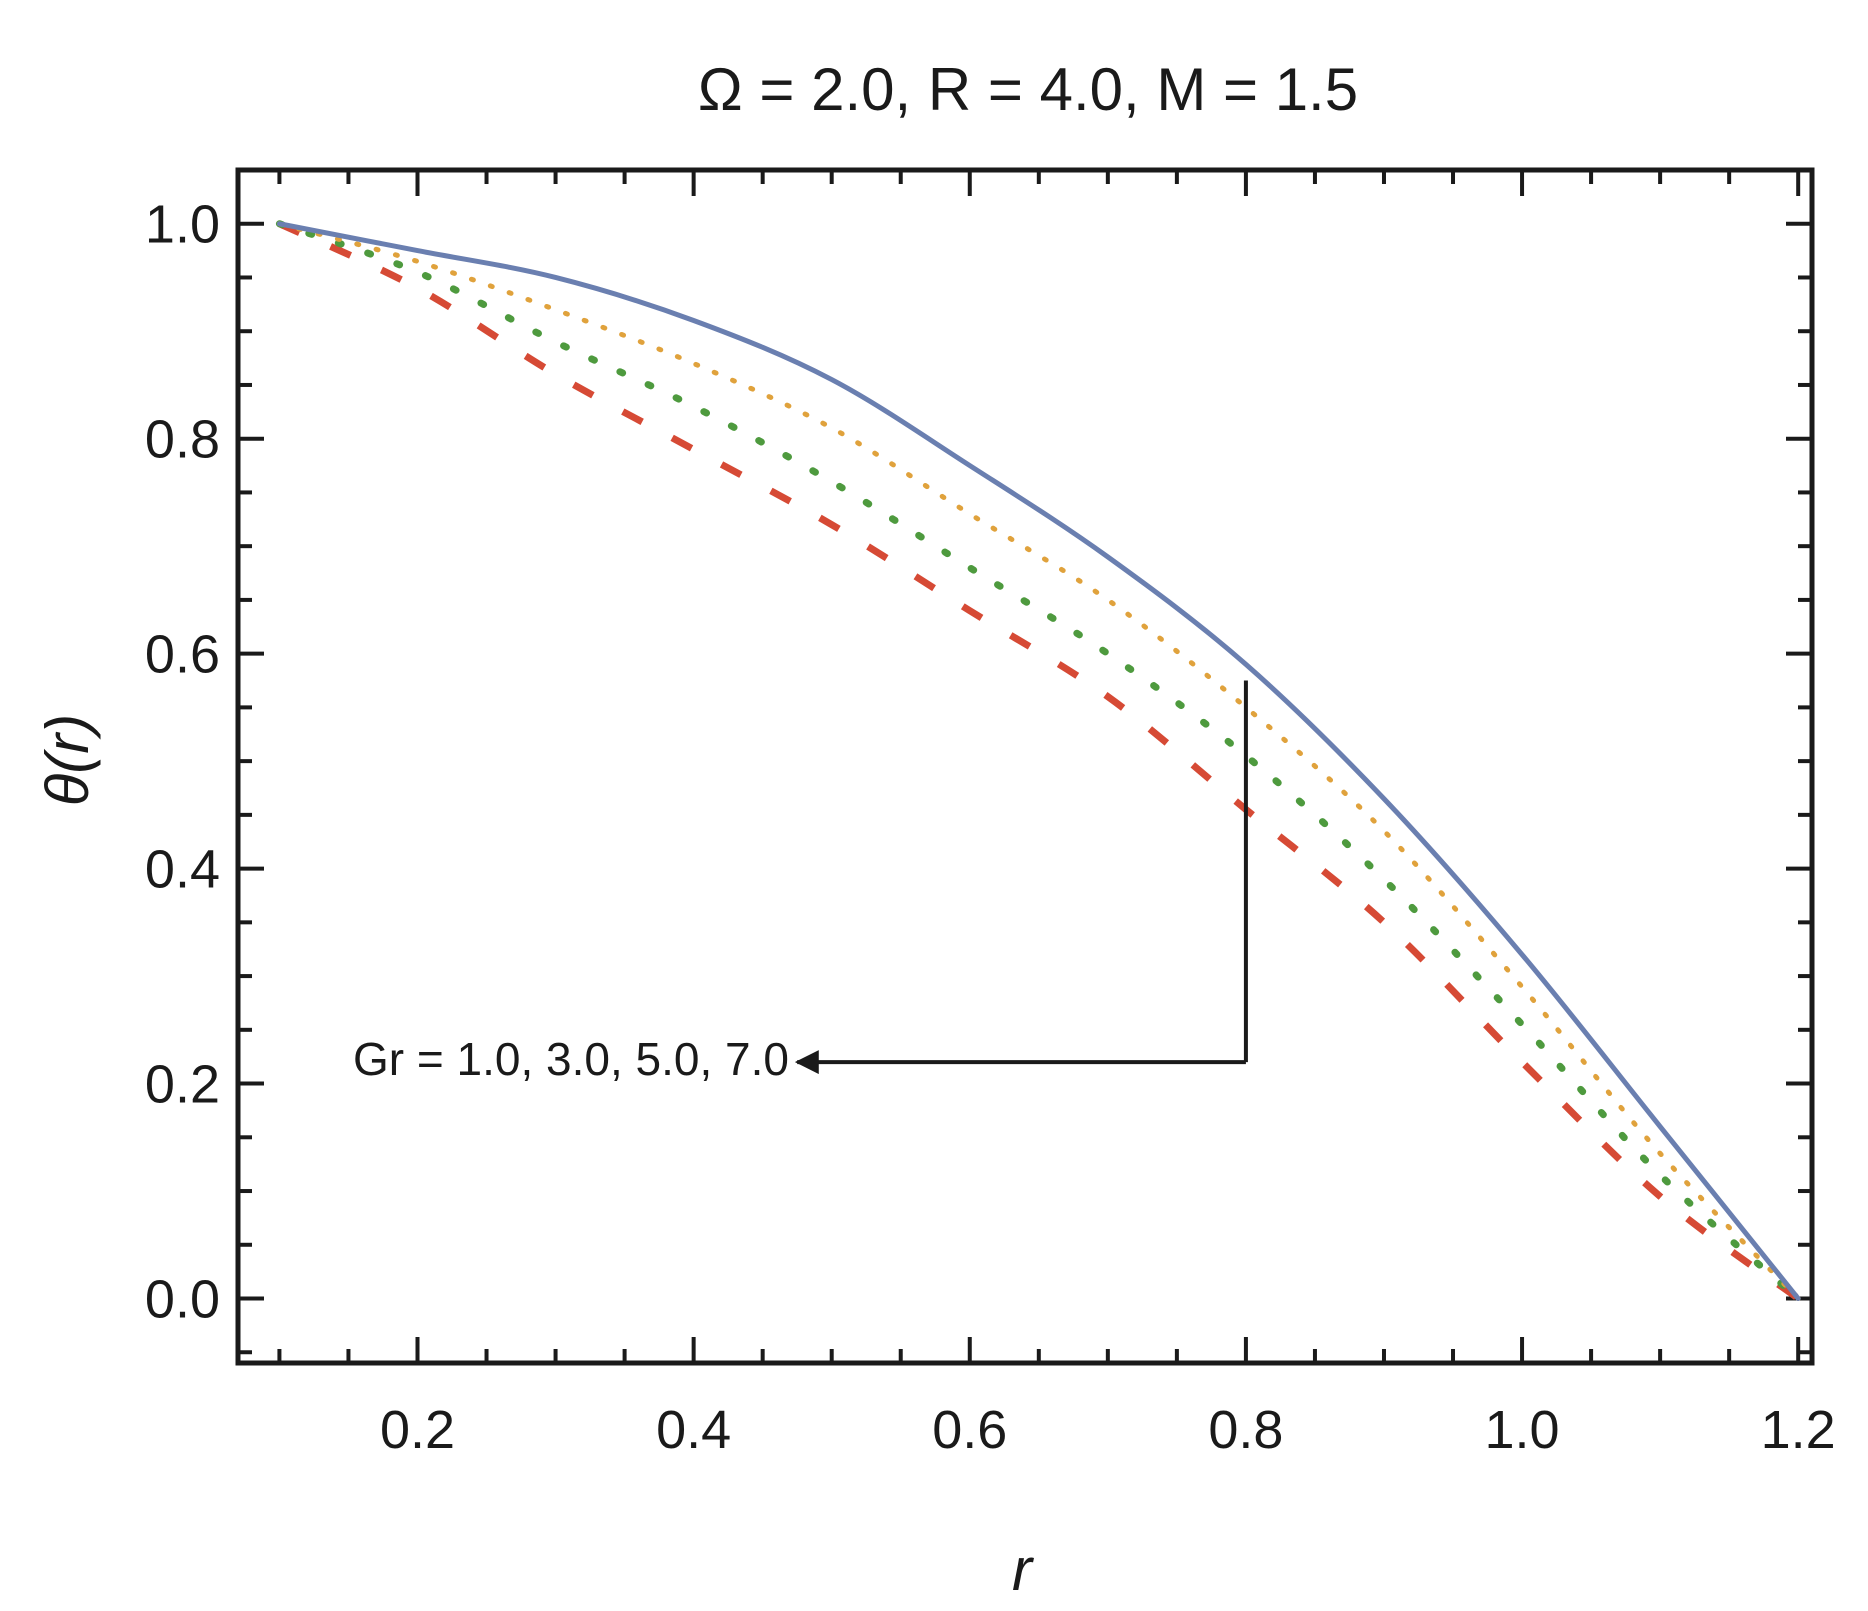 This screenshot has height=1611, width=1868. Describe the element at coordinates (417, 1430) in the screenshot. I see `x-tick-label: 0.2` at that location.